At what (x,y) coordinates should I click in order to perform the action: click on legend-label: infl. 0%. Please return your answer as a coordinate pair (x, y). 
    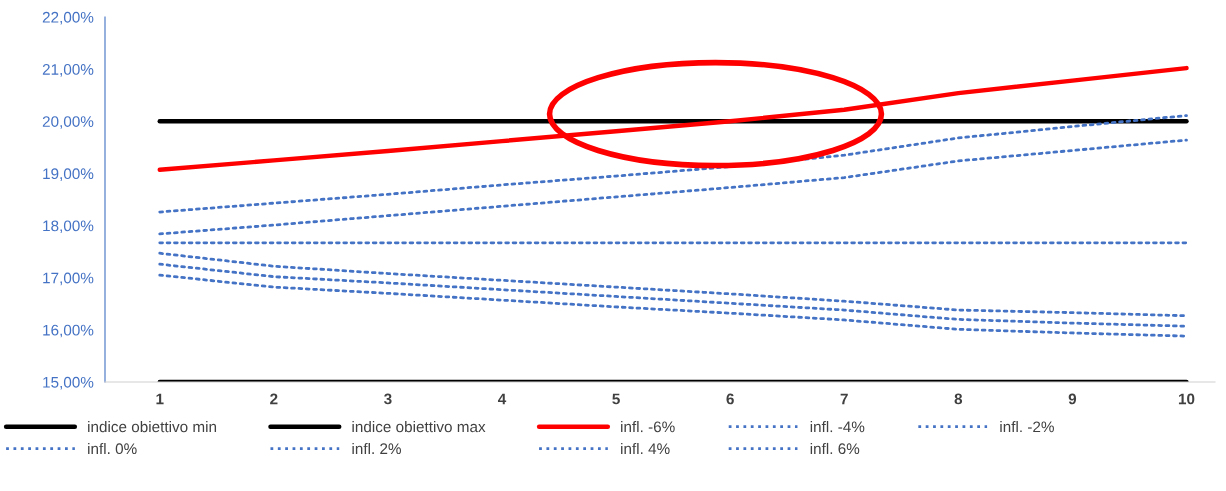
    Looking at the image, I should click on (112, 448).